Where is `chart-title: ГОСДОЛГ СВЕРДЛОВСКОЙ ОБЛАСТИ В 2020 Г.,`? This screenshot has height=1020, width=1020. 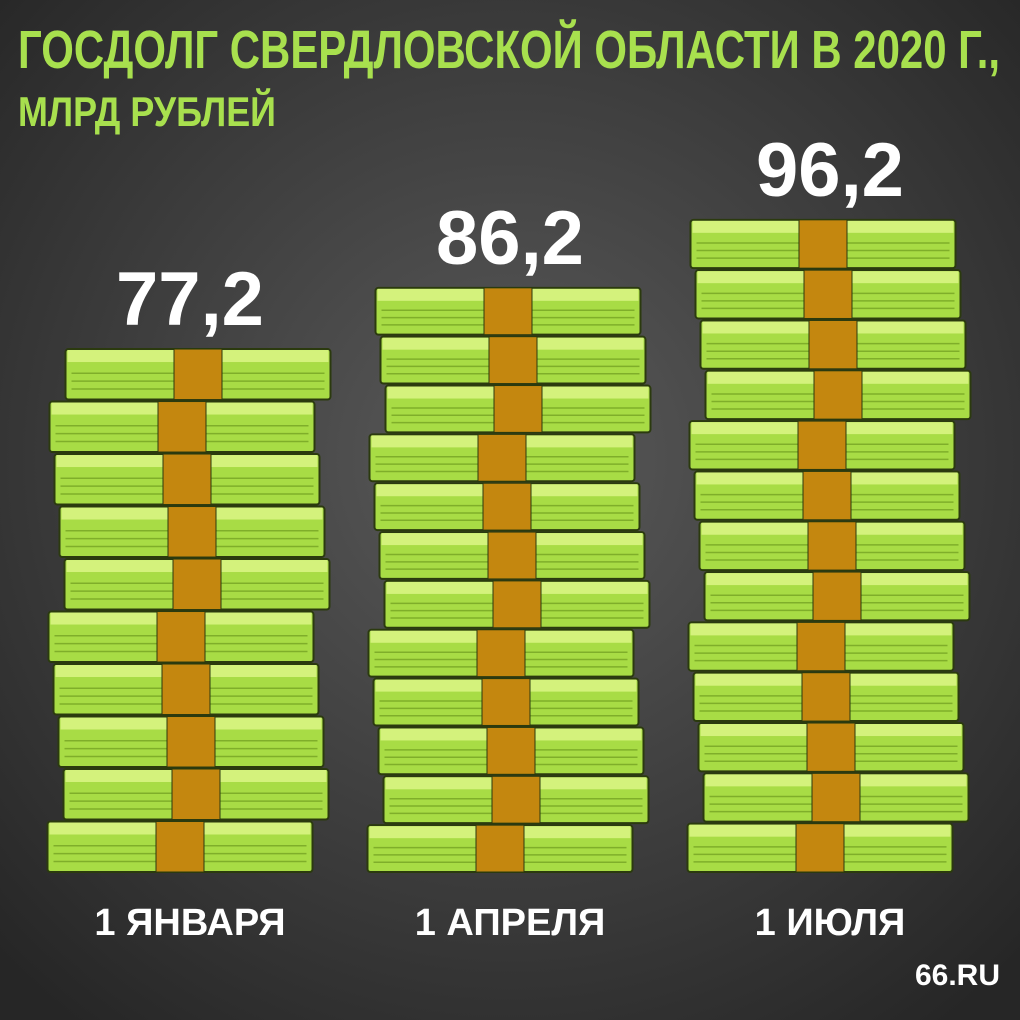
chart-title: ГОСДОЛГ СВЕРДЛОВСКОЙ ОБЛАСТИ В 2020 Г., is located at coordinates (509, 49).